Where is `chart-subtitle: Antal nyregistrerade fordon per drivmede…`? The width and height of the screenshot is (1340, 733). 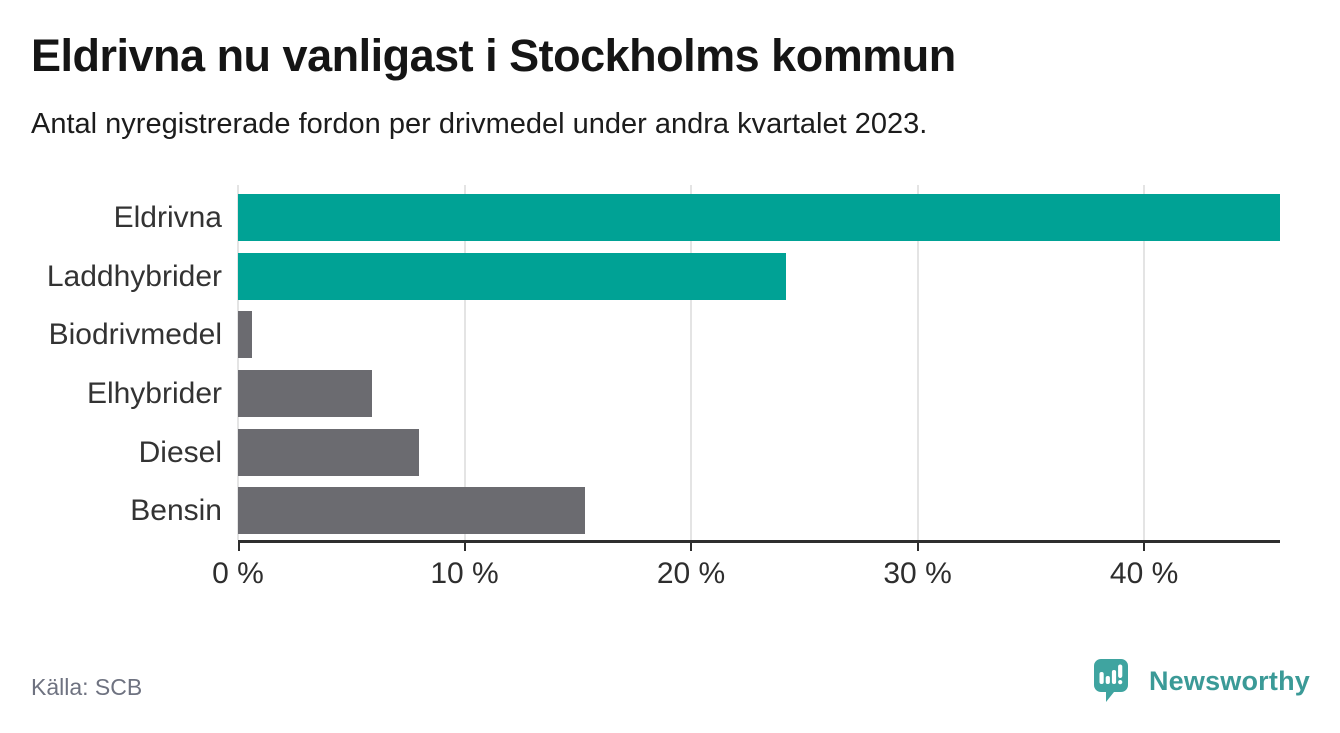
chart-subtitle: Antal nyregistrerade fordon per drivmede… is located at coordinates (479, 124).